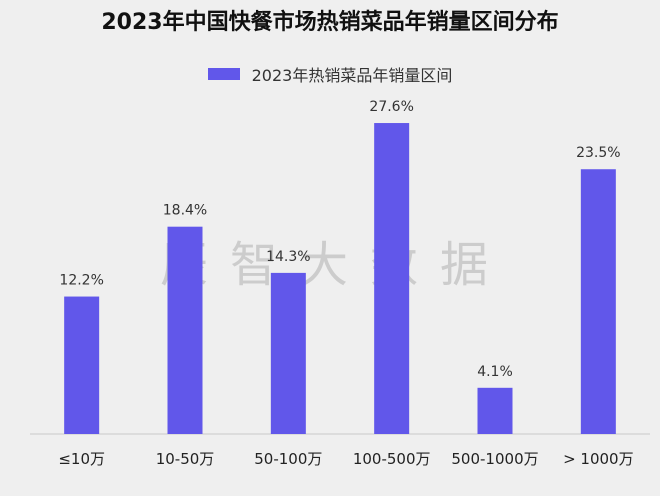 This screenshot has height=496, width=660. What do you see at coordinates (81, 281) in the screenshot?
I see `data-label: 12.2%` at bounding box center [81, 281].